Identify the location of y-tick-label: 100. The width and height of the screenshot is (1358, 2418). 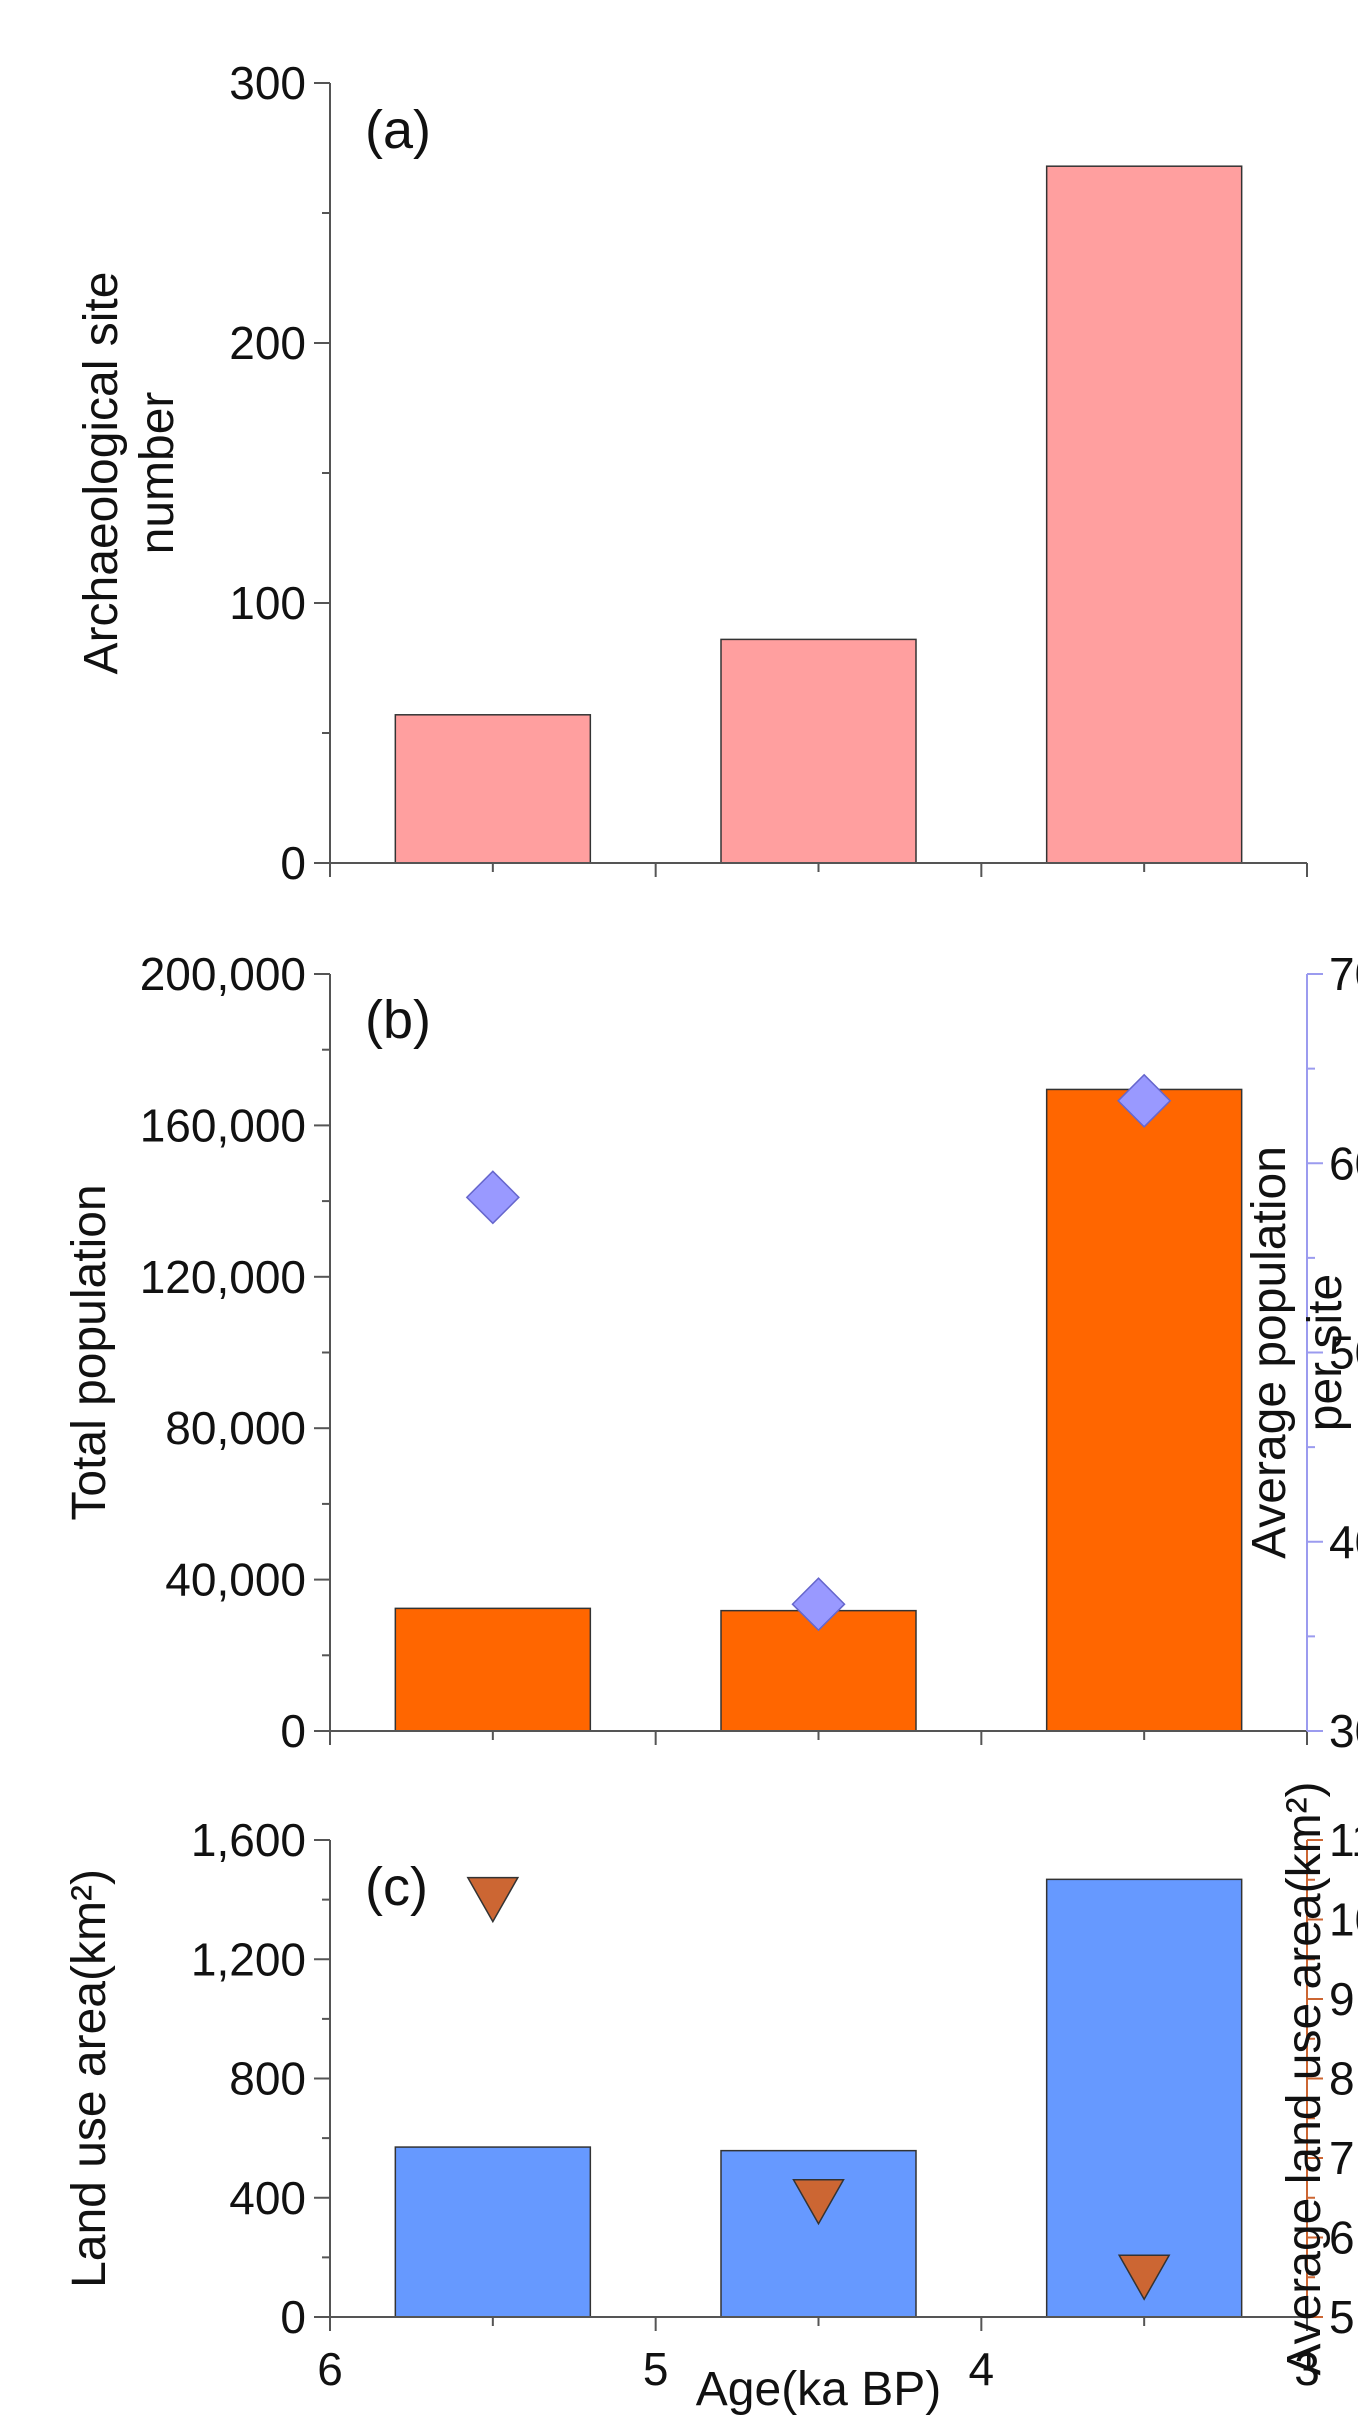
(267, 603).